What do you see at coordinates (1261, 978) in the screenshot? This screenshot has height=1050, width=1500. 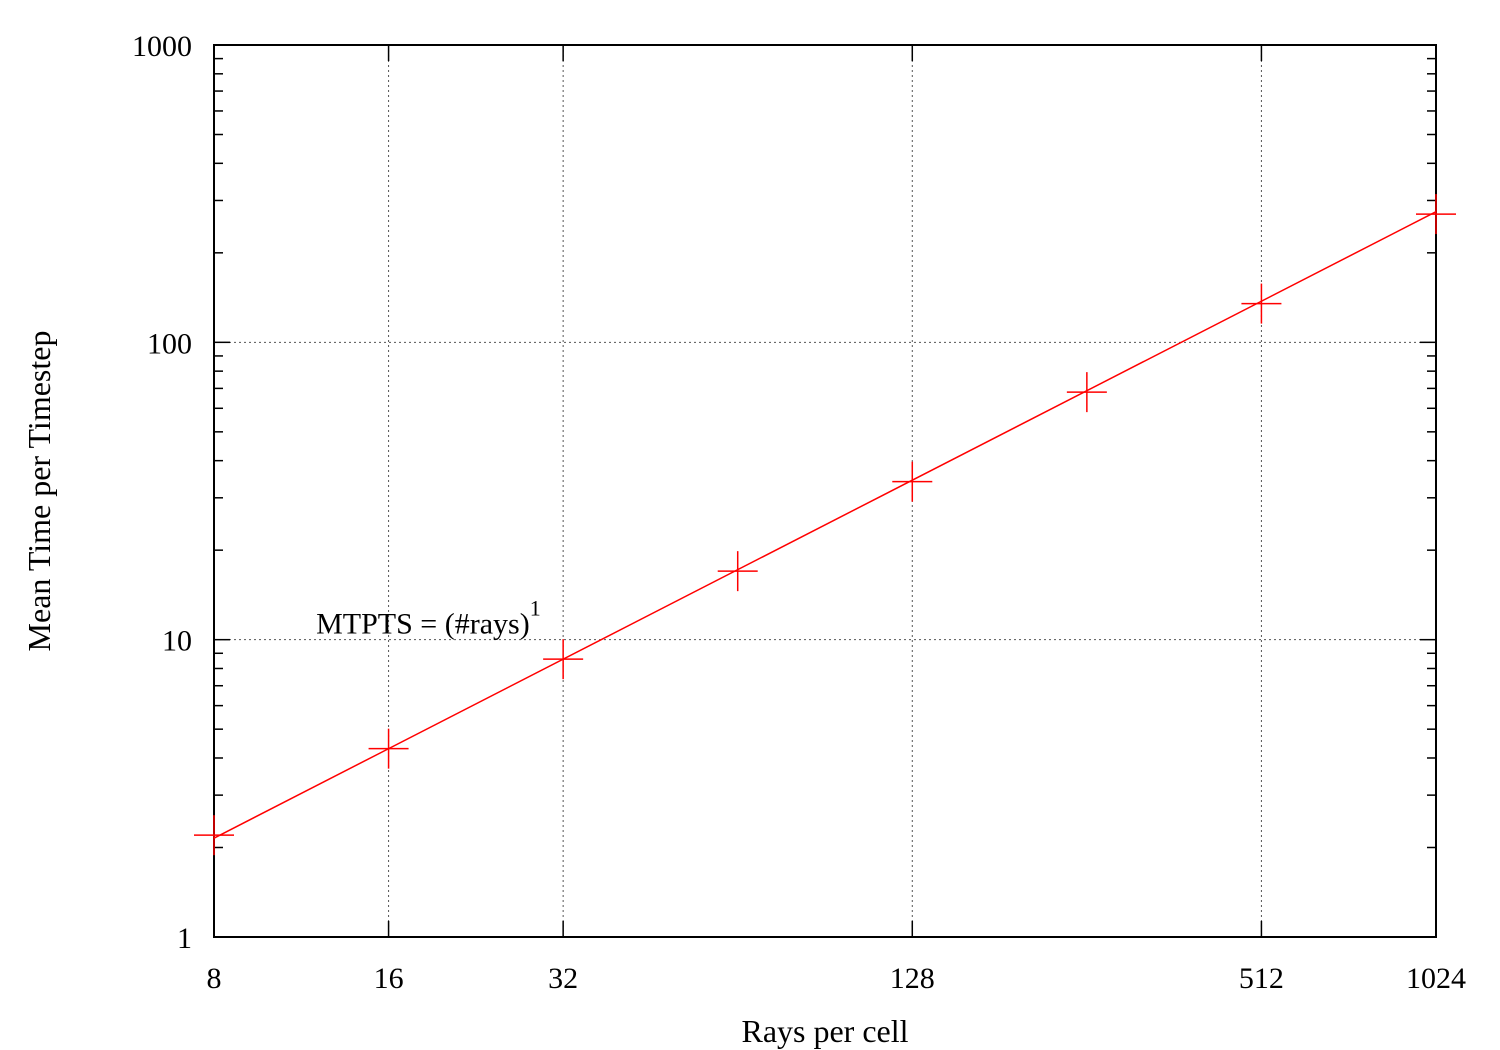 I see `x-tick-label: 512` at bounding box center [1261, 978].